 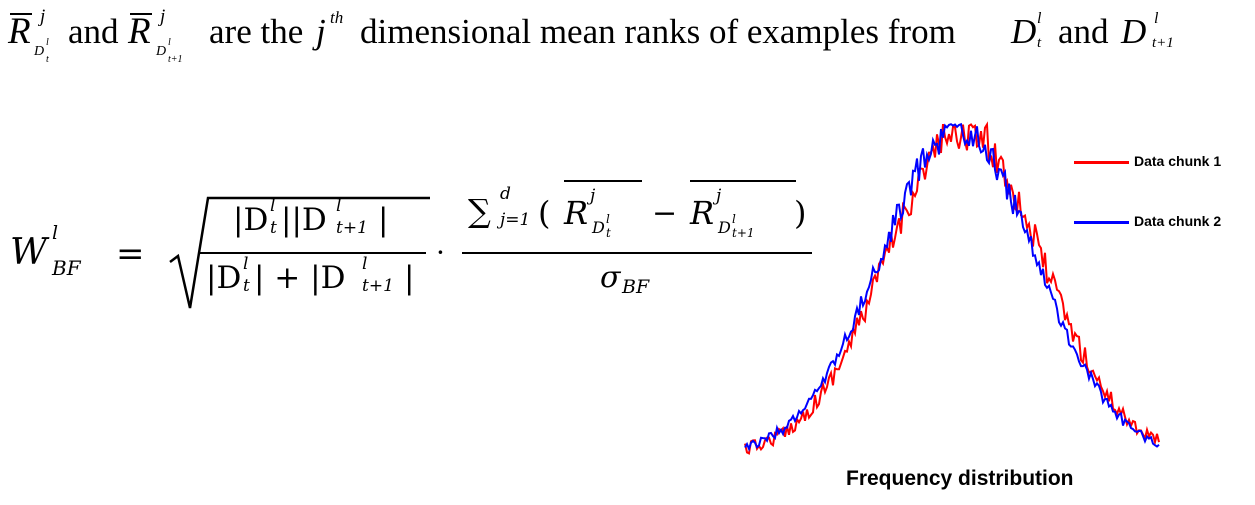 I want to click on symbol-j: j, so click(x=321, y=31).